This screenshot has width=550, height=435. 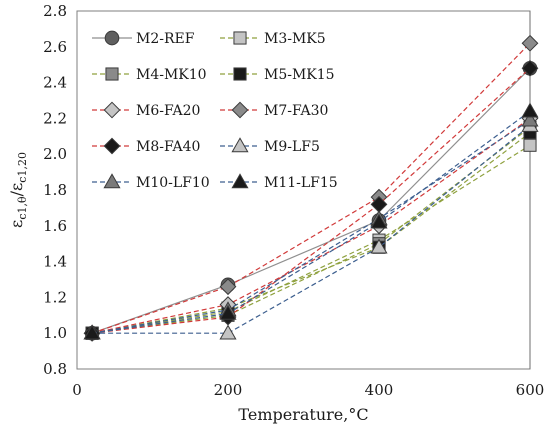 I want to click on y-tick-label: 1.6, so click(x=55, y=226).